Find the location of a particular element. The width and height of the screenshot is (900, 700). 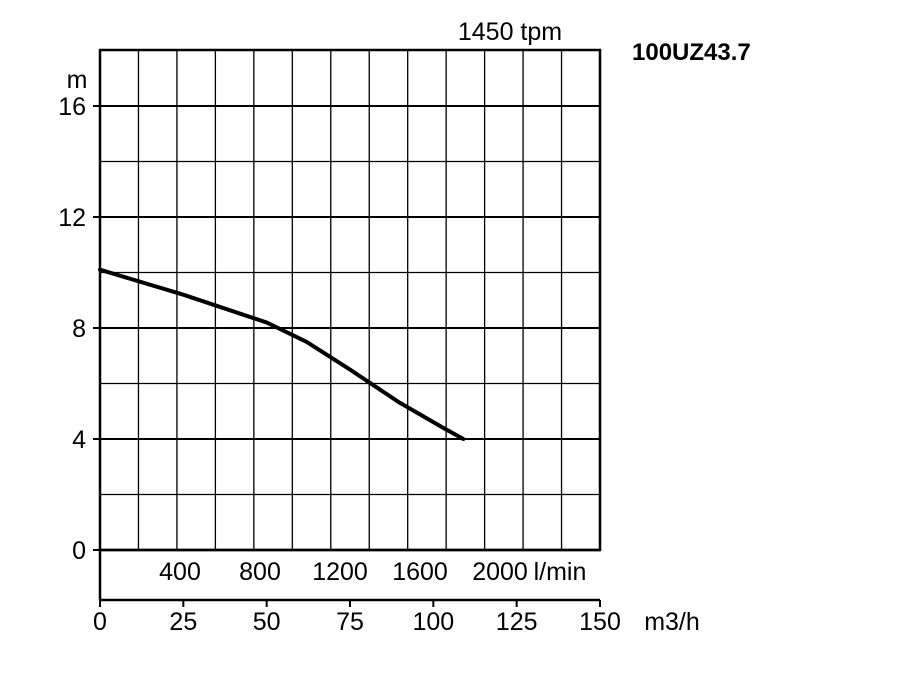

x-tick-label: 50 is located at coordinates (267, 622).